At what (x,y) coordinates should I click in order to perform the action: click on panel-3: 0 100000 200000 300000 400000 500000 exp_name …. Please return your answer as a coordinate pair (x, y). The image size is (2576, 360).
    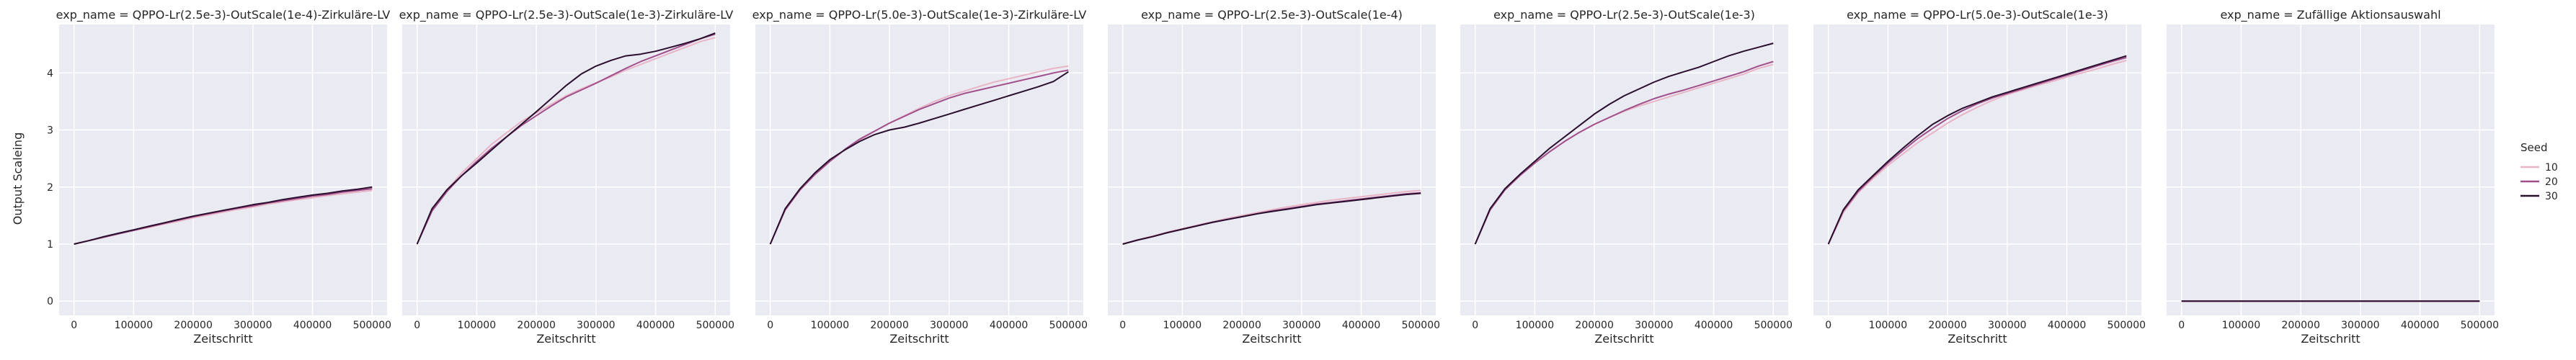
    Looking at the image, I should click on (920, 177).